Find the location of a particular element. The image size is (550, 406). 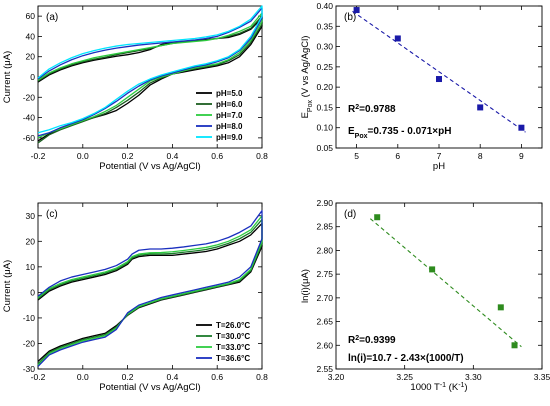

y-tick-label: 0.05 is located at coordinates (324, 148).